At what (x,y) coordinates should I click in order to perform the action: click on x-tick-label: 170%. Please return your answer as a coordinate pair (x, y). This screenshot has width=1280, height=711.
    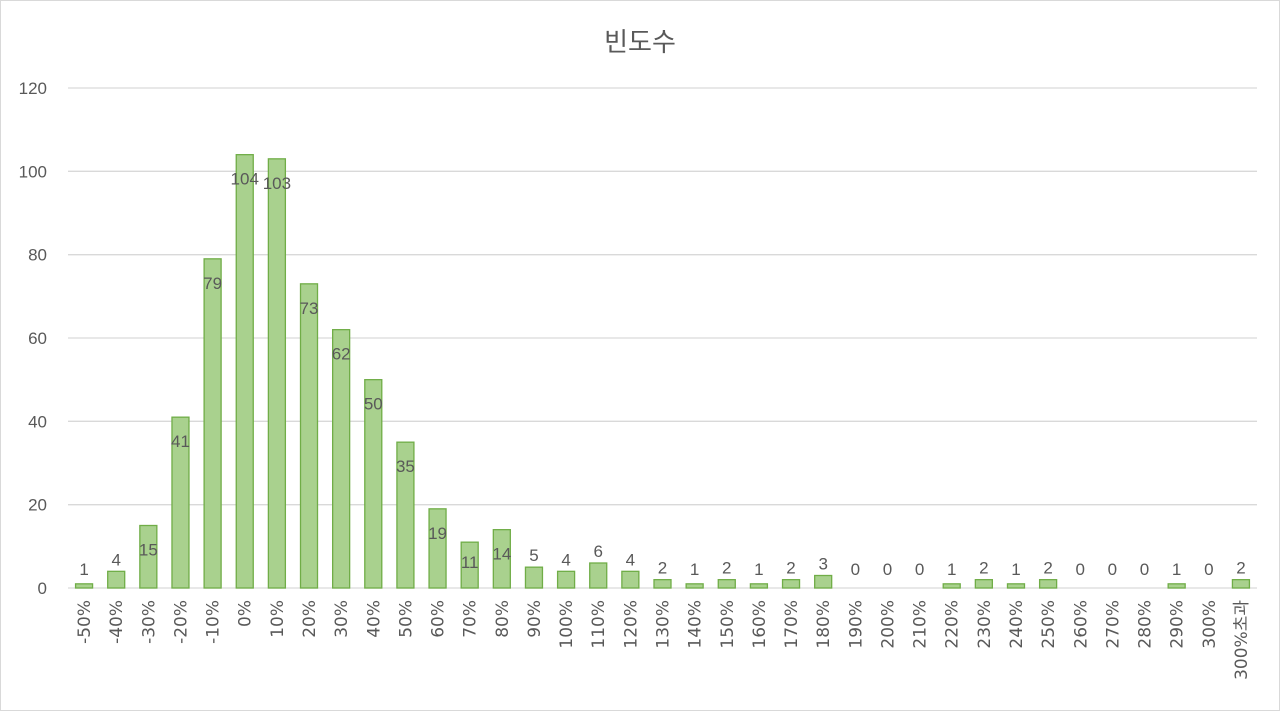
    Looking at the image, I should click on (792, 624).